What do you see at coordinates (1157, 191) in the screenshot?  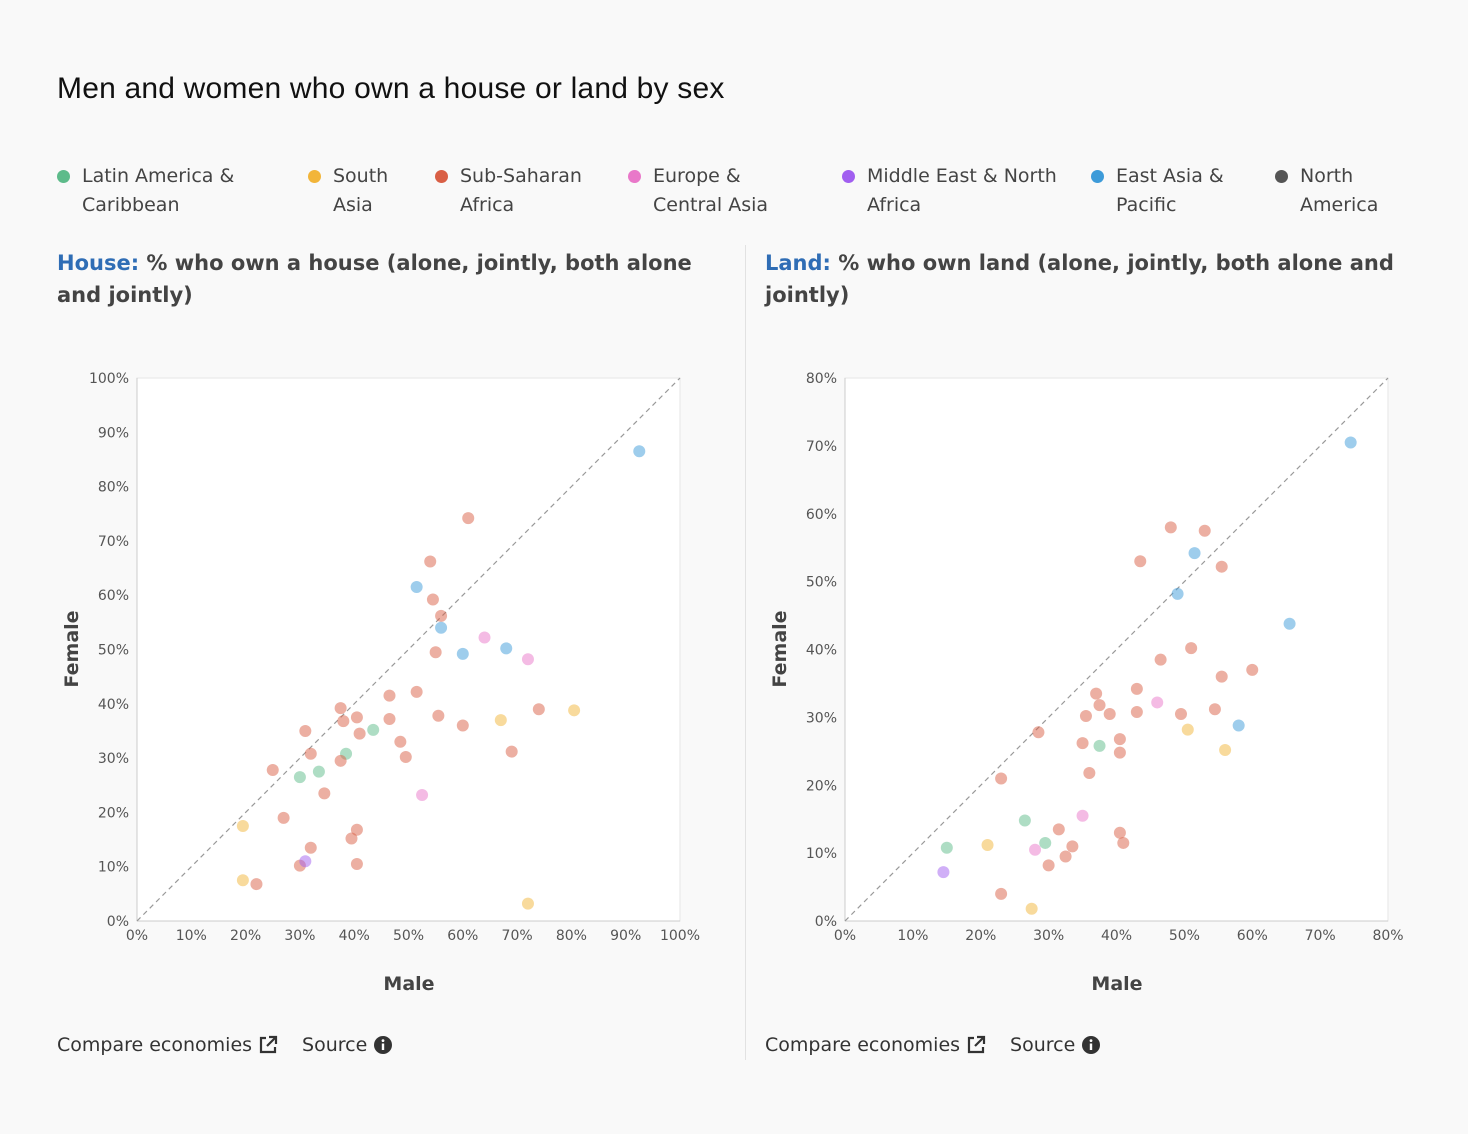 I see `legend-item-east-asia-pacific: East Asia & Pacific` at bounding box center [1157, 191].